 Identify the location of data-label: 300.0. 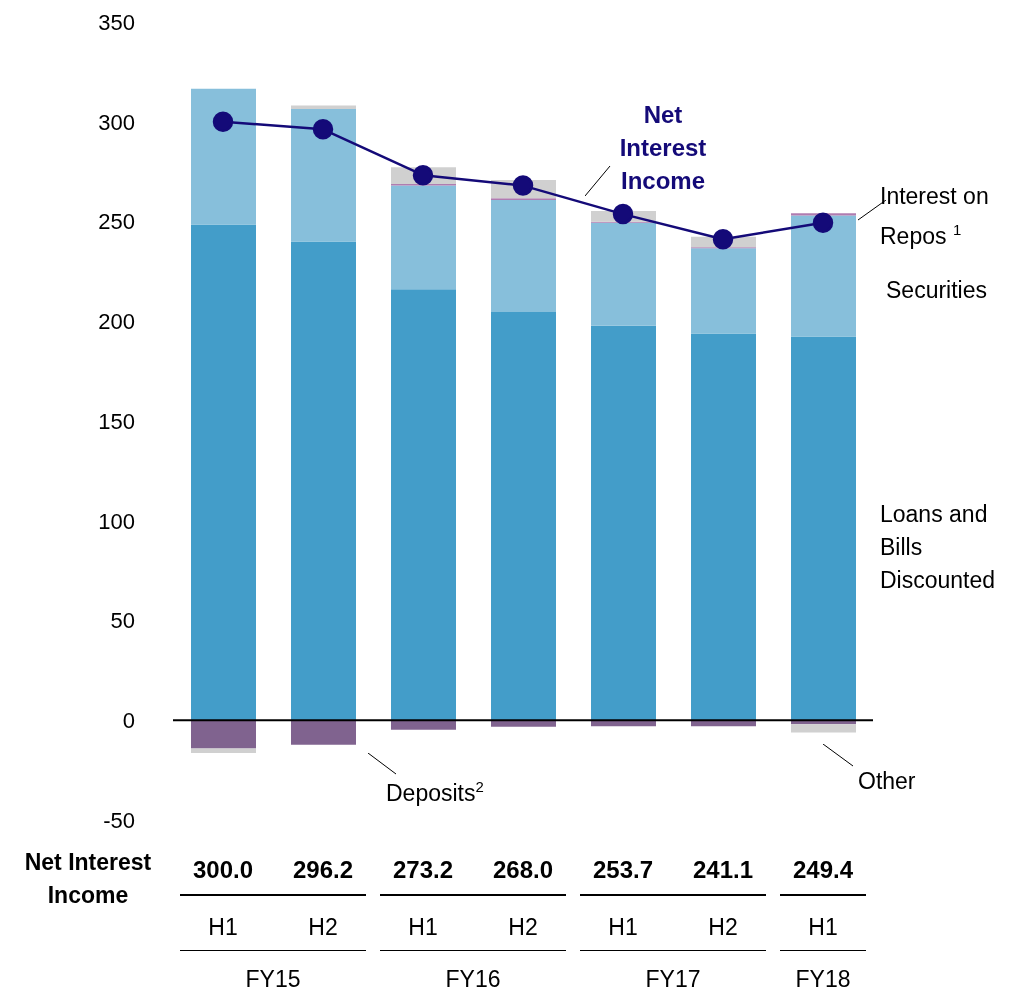
(223, 870).